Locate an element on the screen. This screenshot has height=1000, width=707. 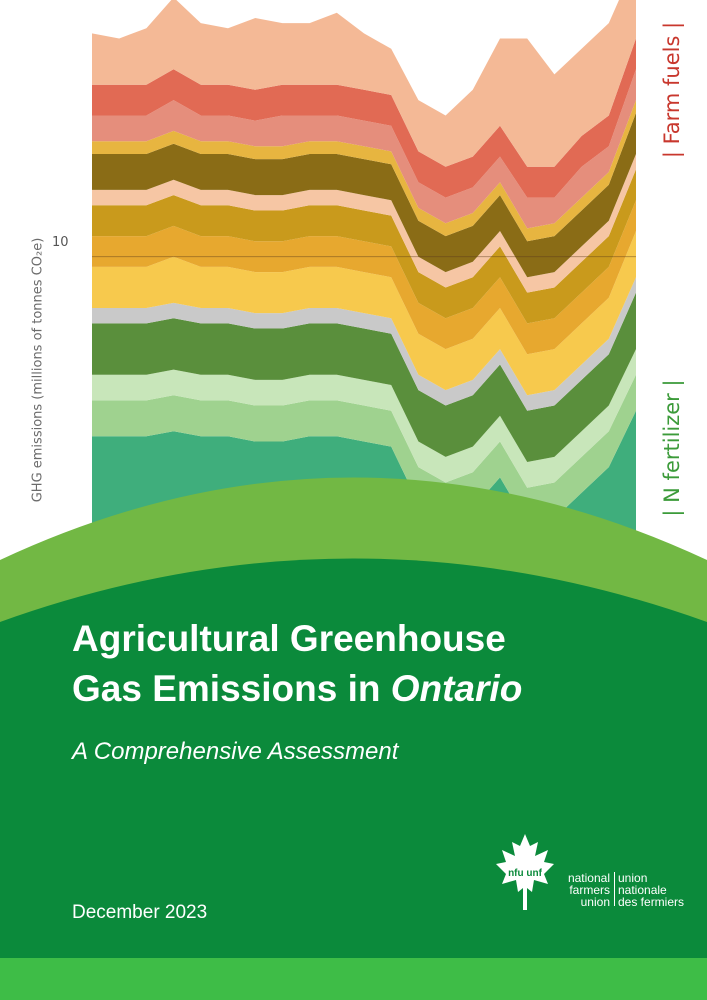
maple-leaf-icon: nfu unf is located at coordinates (525, 872).